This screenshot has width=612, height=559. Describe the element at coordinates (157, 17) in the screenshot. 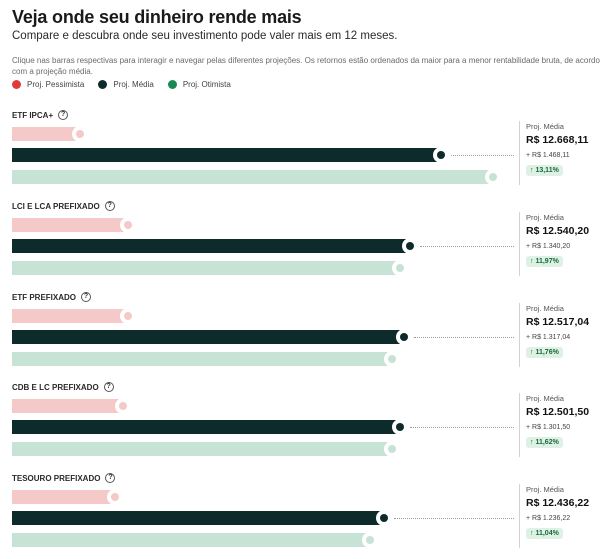

I see `page-title: Veja onde seu dinheiro rende mais` at that location.